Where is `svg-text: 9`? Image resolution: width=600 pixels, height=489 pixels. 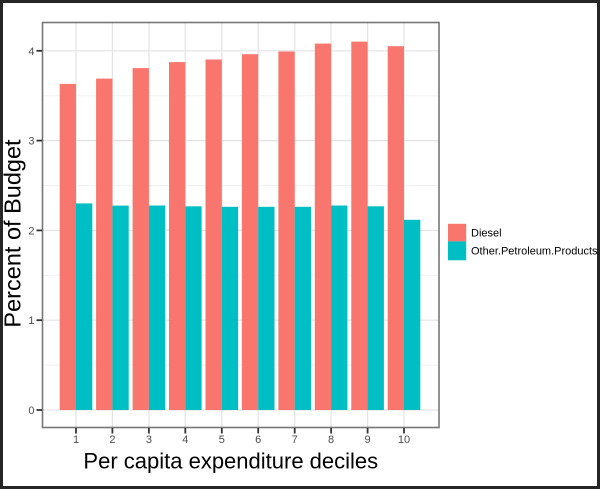 svg-text: 9 is located at coordinates (368, 440).